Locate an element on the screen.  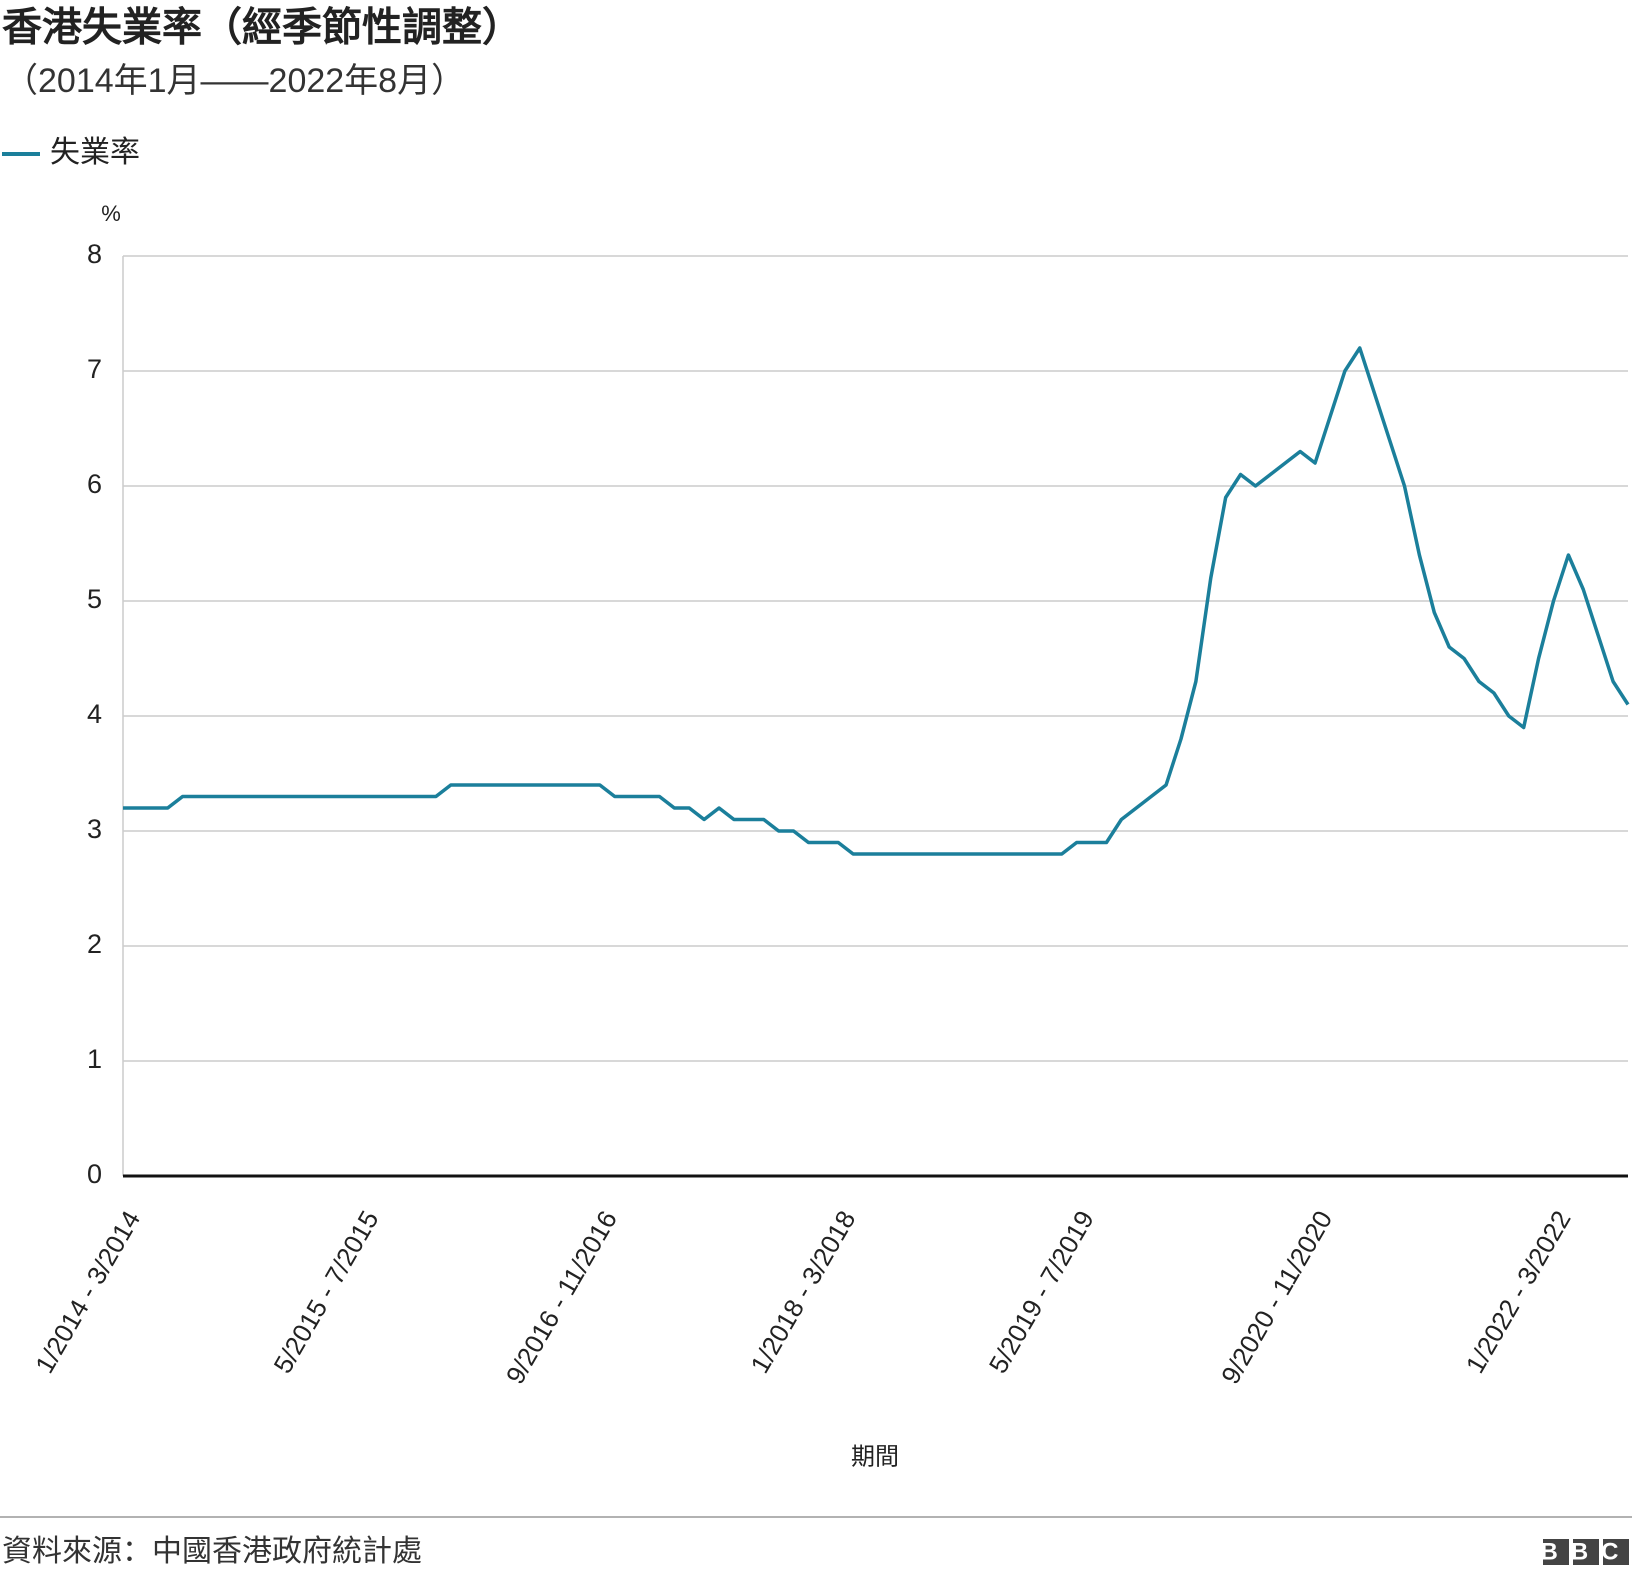
x-tick-label: 9/2016 - 11/2016 is located at coordinates (561, 1297).